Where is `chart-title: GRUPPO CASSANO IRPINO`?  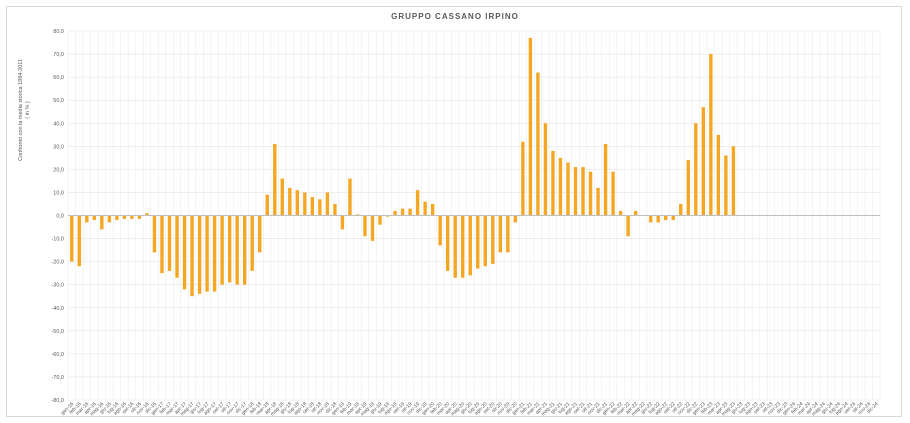 chart-title: GRUPPO CASSANO IRPINO is located at coordinates (455, 16).